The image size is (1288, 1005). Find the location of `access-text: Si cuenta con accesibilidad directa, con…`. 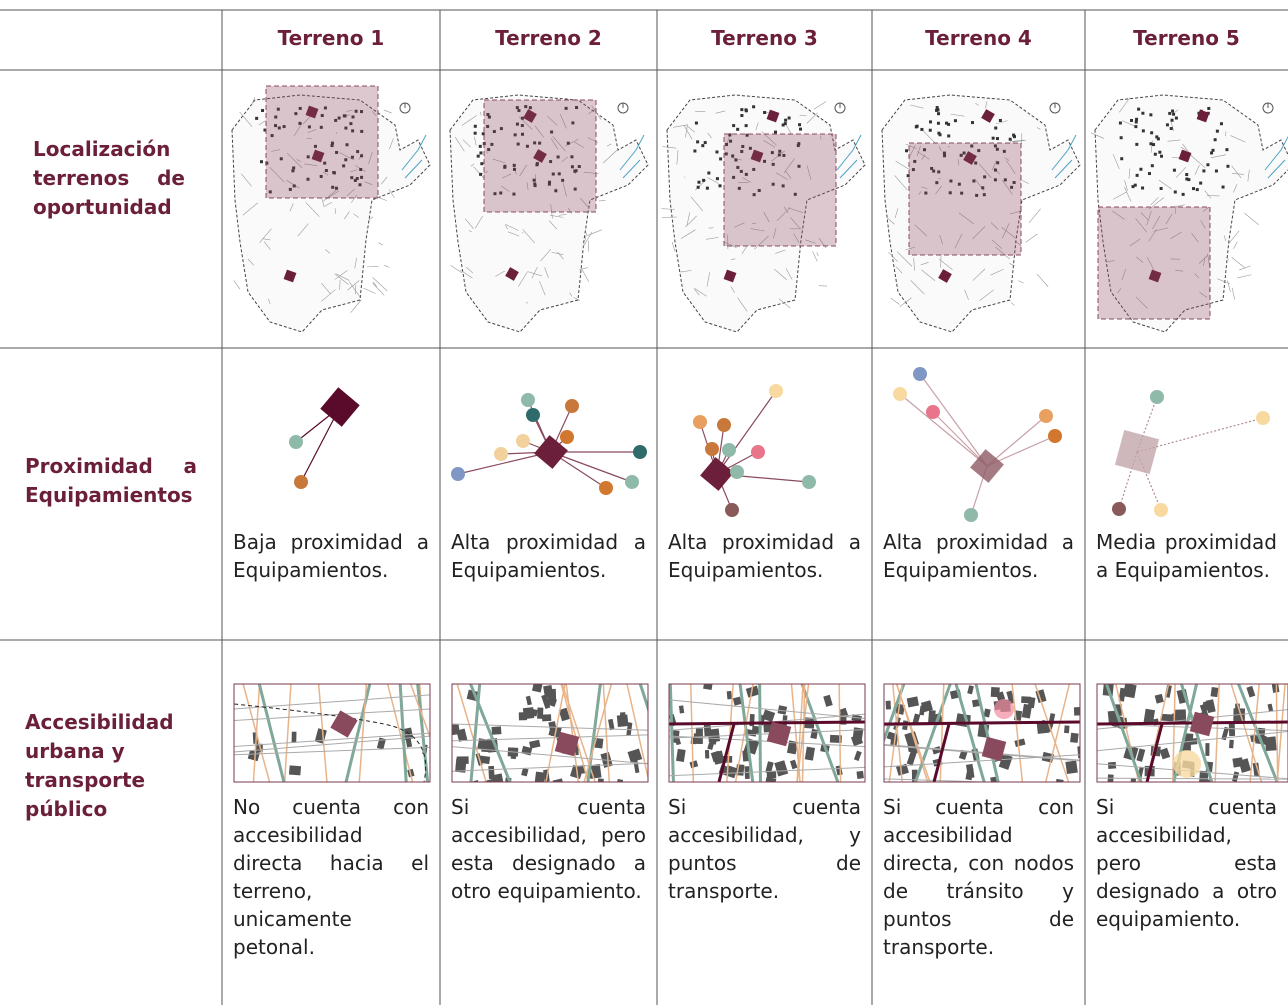

access-text: Si cuenta con accesibilidad directa, con… is located at coordinates (978, 877).